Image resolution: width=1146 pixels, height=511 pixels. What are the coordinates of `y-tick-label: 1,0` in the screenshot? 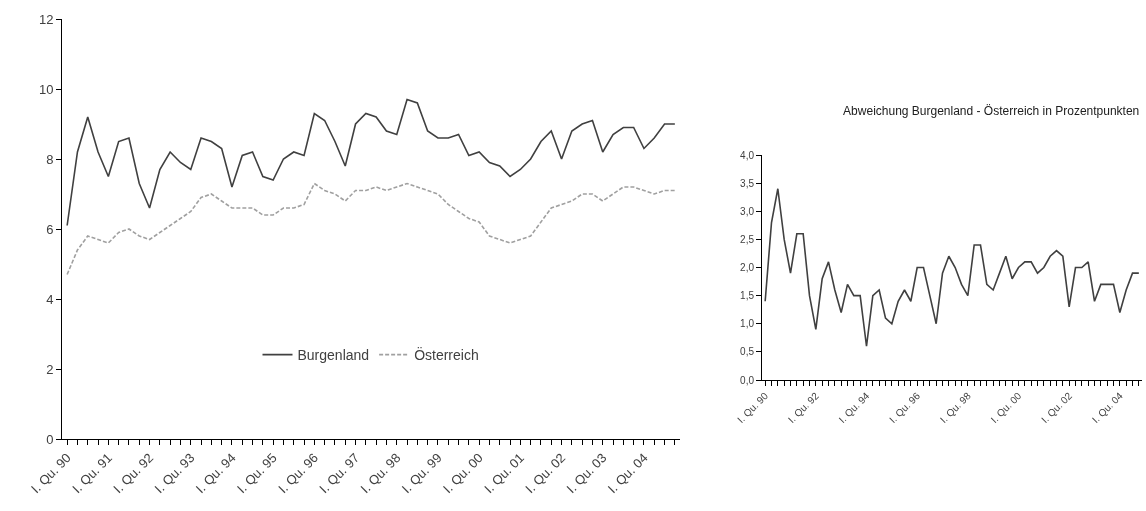 It's located at (747, 324).